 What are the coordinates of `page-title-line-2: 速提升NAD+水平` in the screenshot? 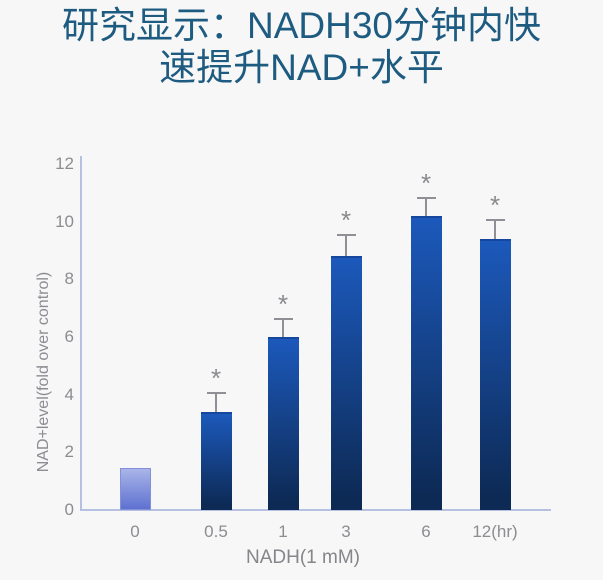 It's located at (301, 67).